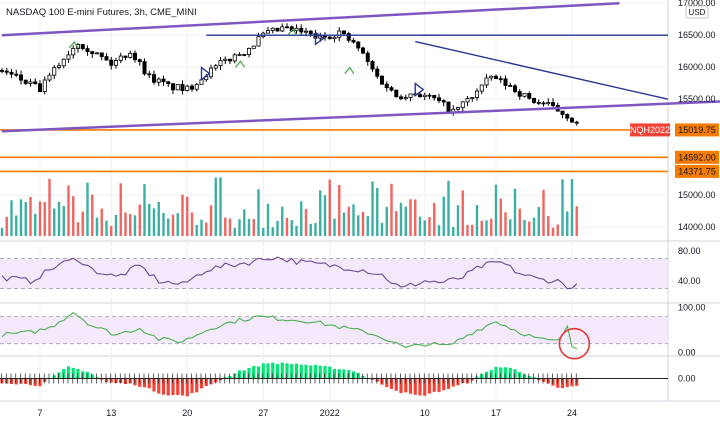 This screenshot has width=720, height=425. Describe the element at coordinates (263, 413) in the screenshot. I see `time-tick-label: 27` at that location.